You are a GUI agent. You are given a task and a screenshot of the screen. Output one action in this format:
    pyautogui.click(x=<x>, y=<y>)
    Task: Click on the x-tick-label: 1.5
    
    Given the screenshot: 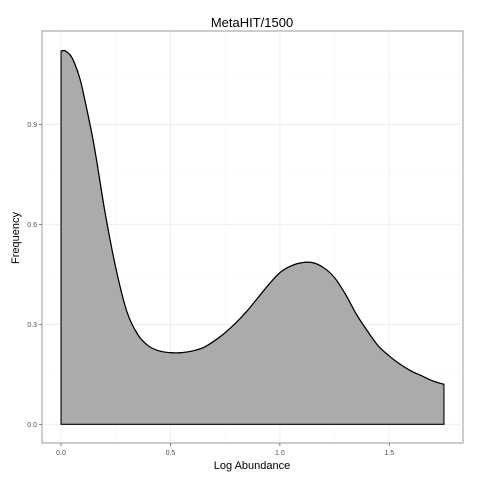 What is the action you would take?
    pyautogui.click(x=389, y=453)
    